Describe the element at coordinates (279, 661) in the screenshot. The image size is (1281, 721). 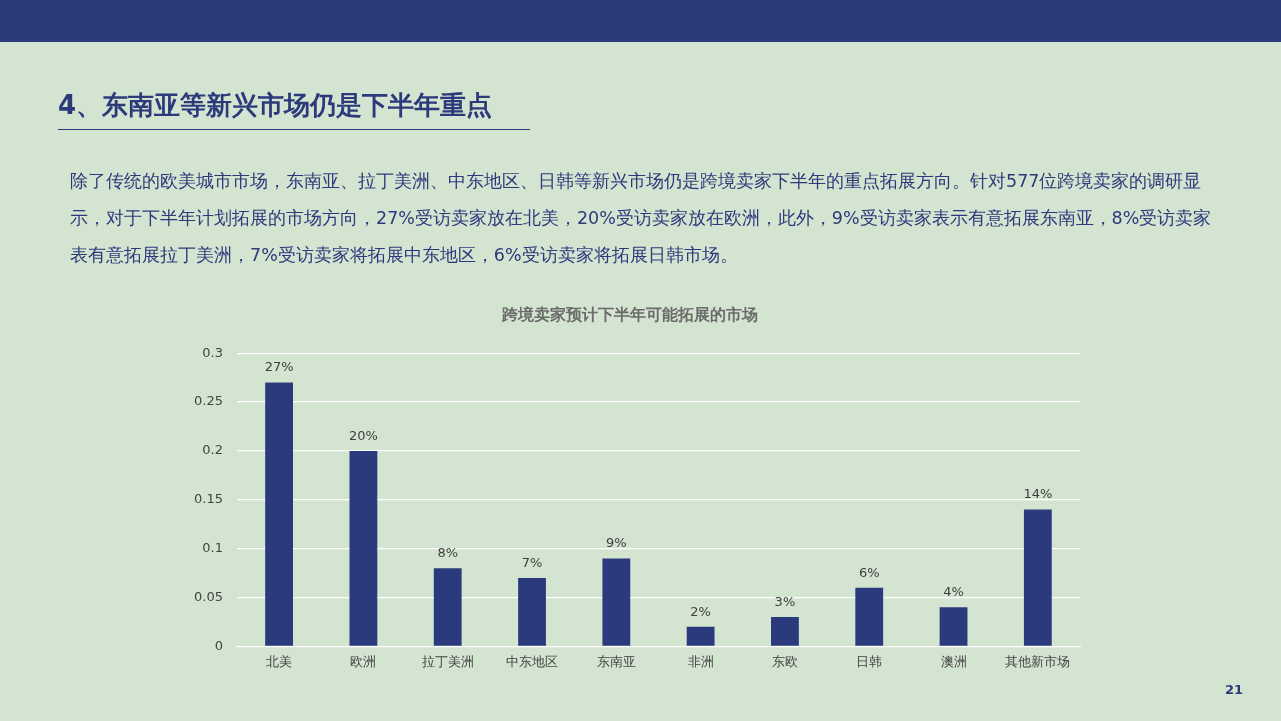
I see `x-tick-label: 北美` at that location.